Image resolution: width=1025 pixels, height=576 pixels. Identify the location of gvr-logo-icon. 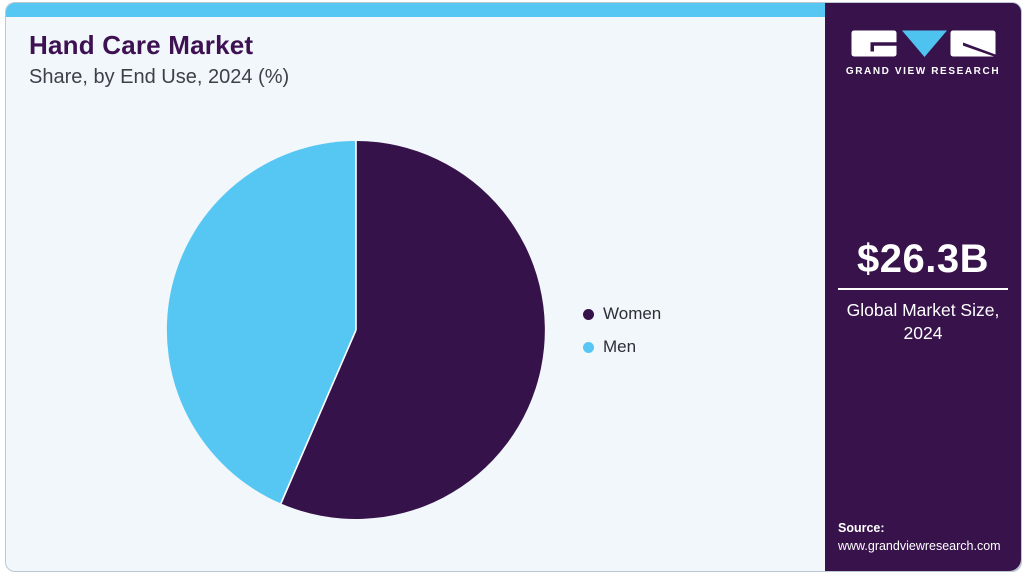
(923, 43).